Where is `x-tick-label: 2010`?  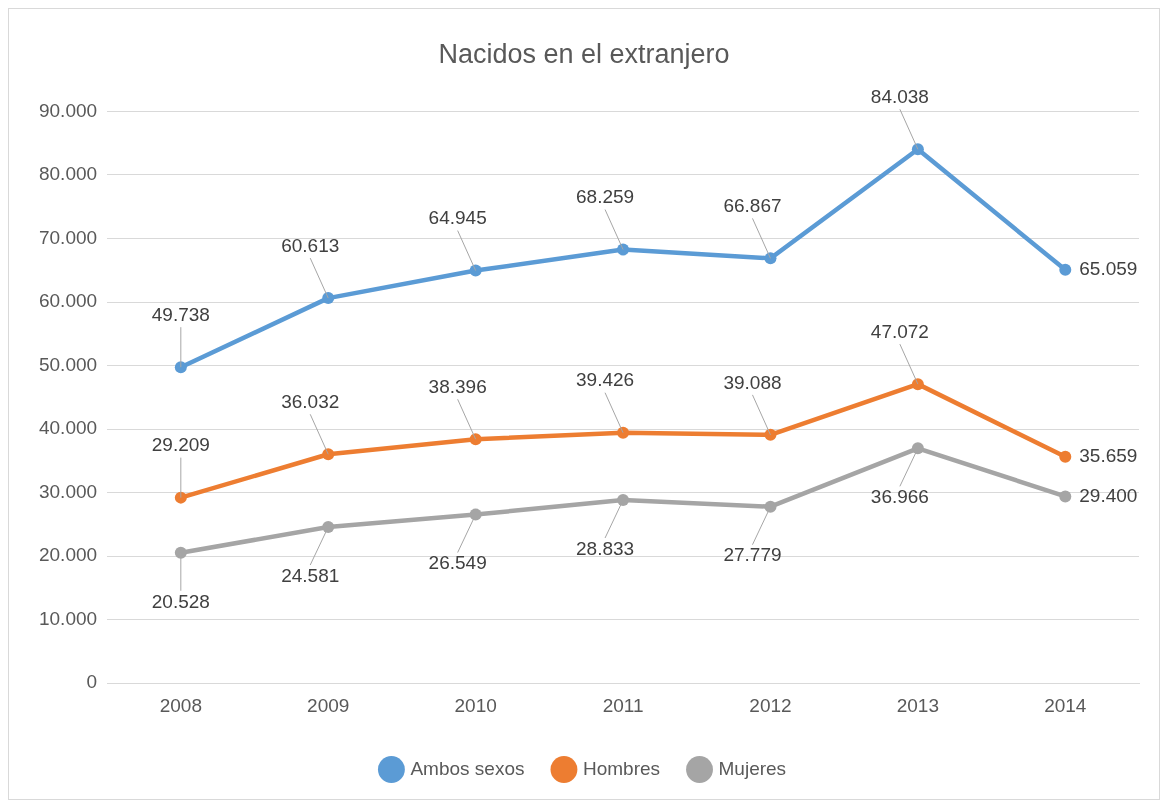 x-tick-label: 2010 is located at coordinates (475, 705).